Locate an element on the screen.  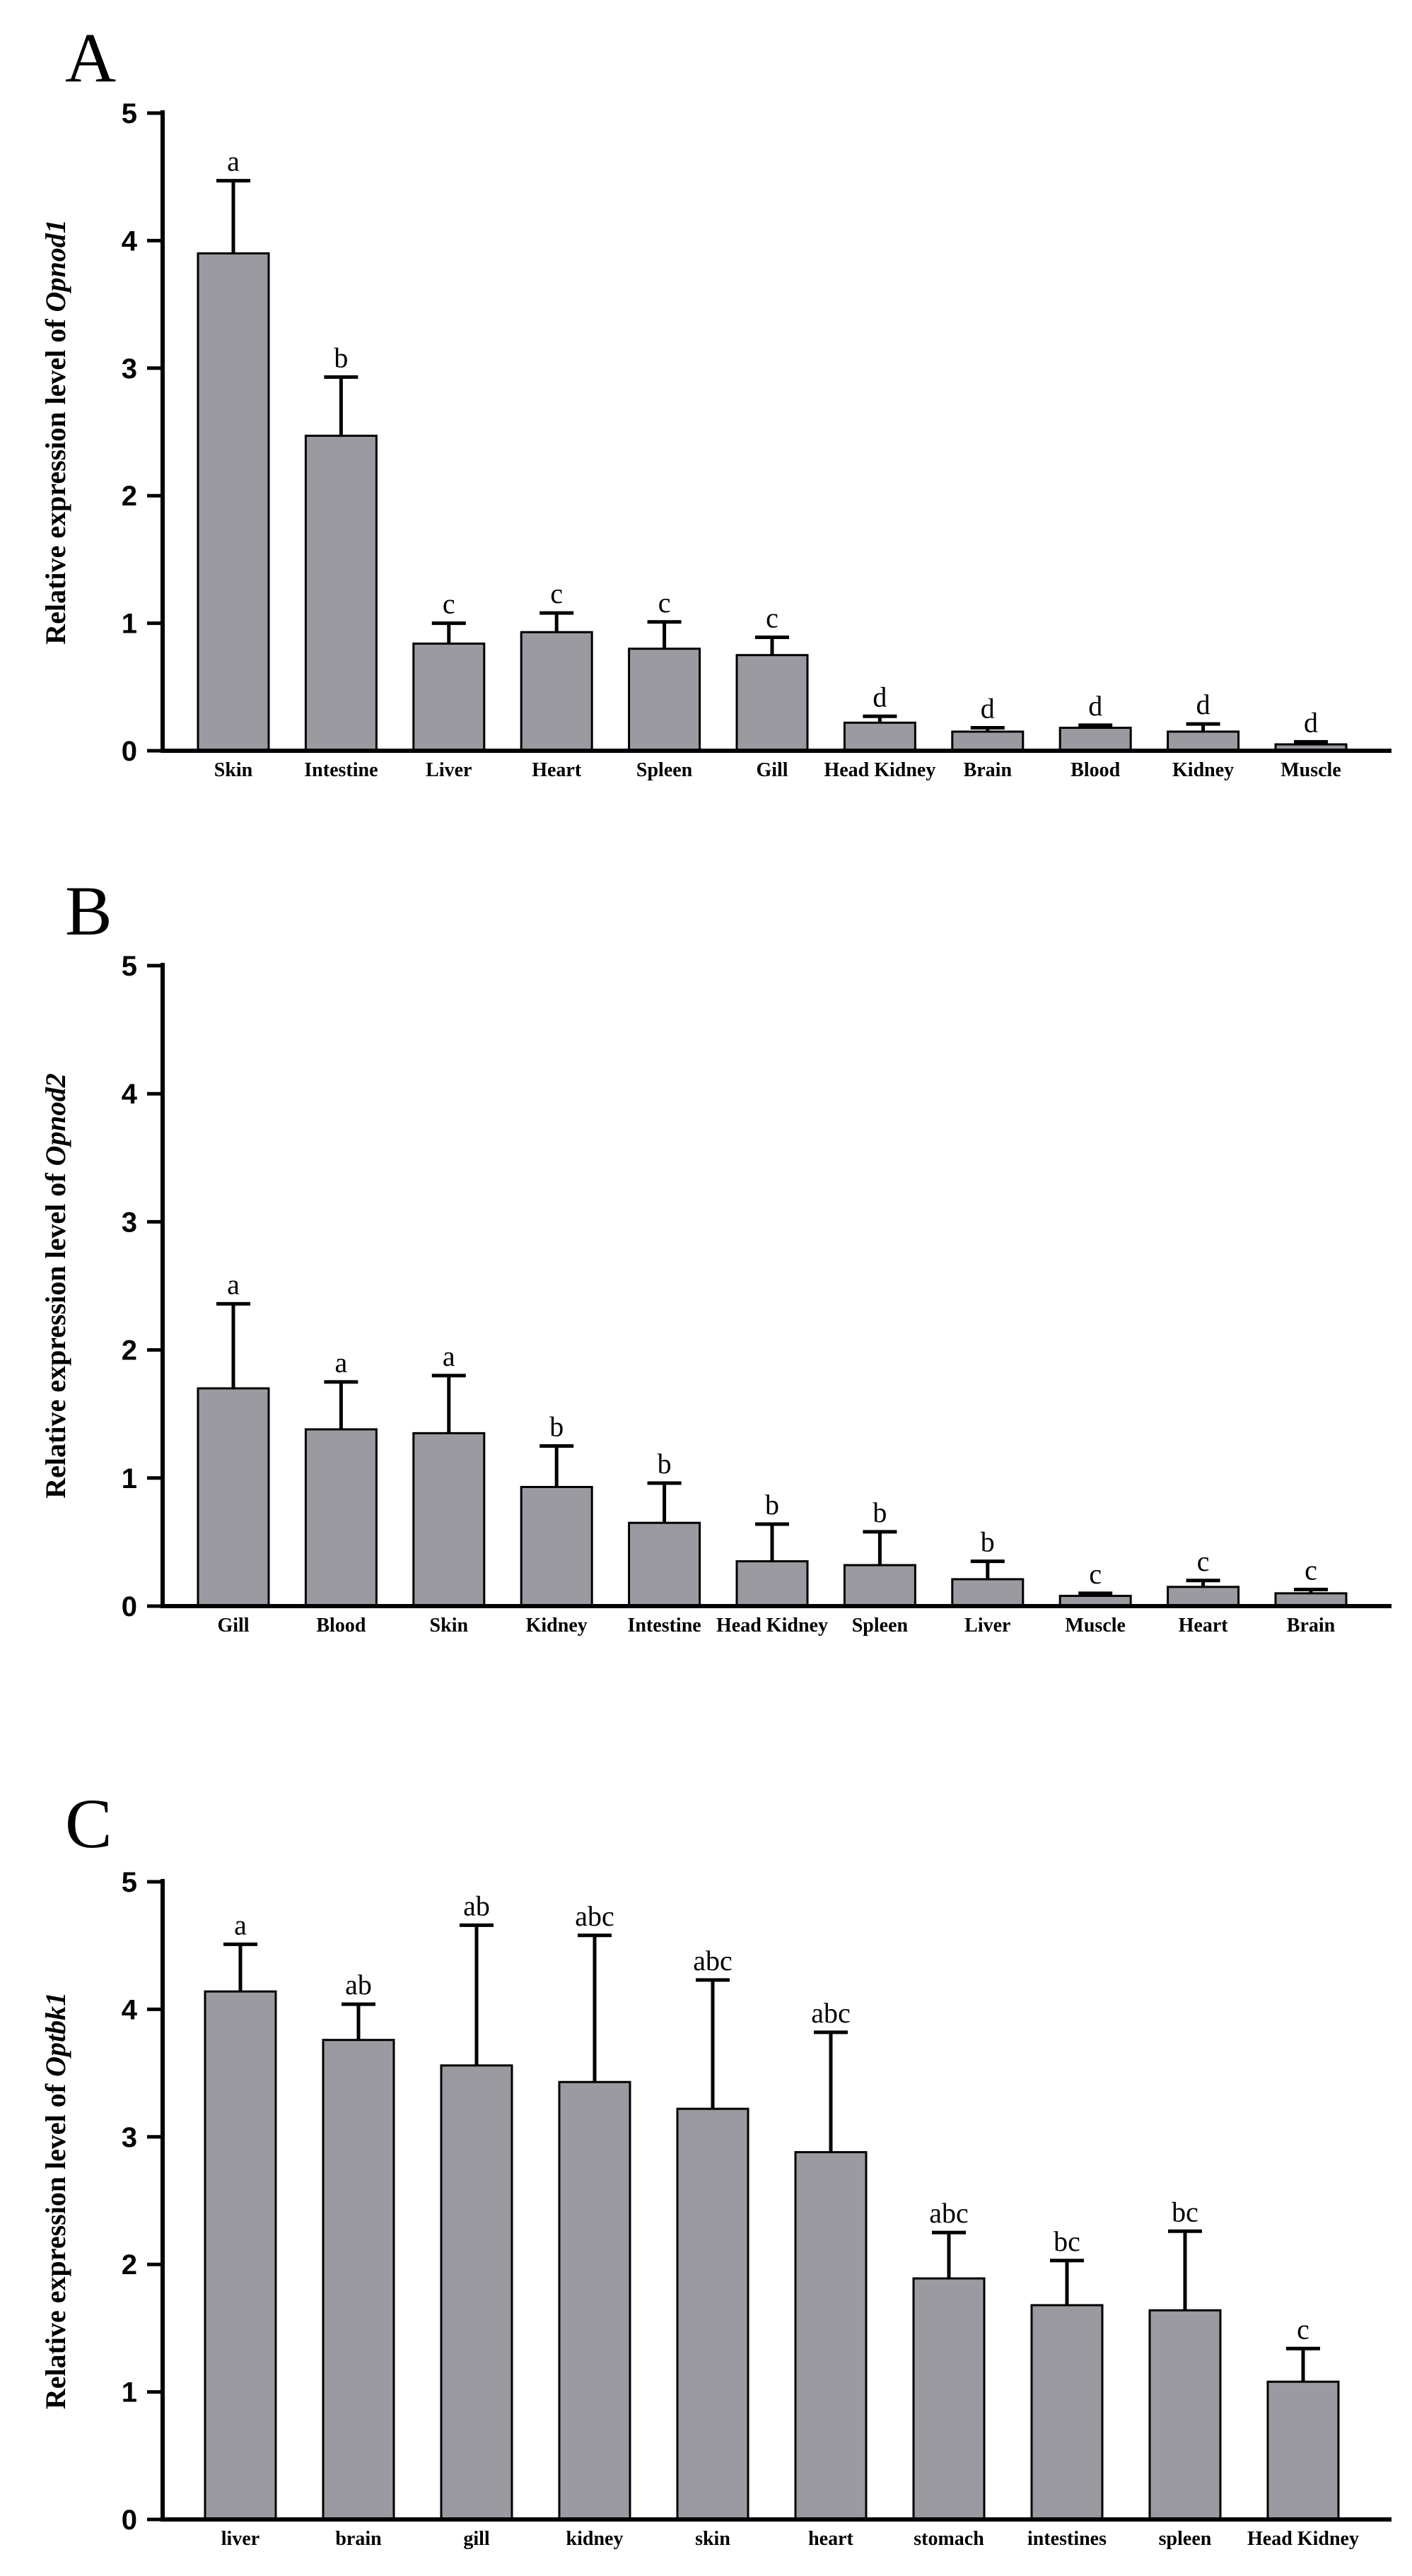
y-tick-label: 4 is located at coordinates (130, 2010).